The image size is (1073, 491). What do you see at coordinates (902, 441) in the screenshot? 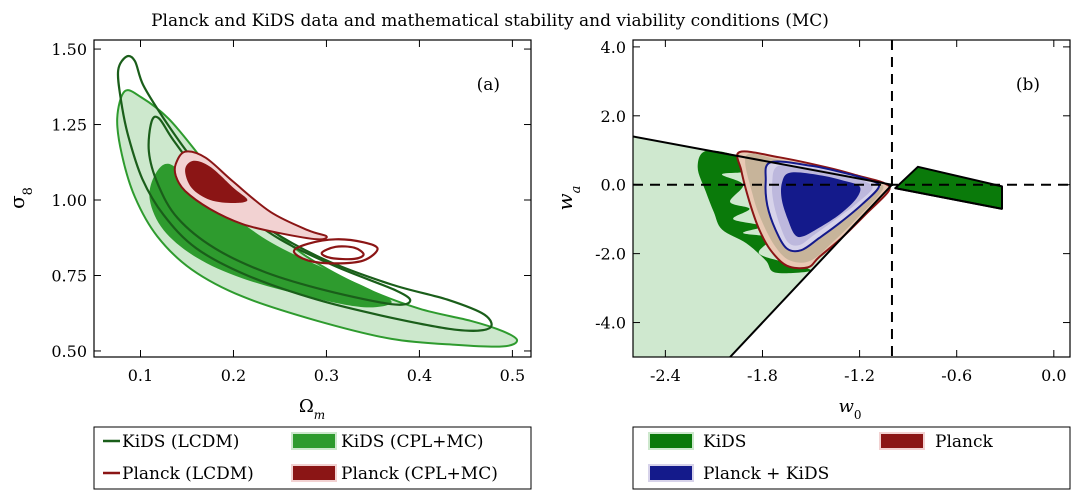
I see `legend-b-planck-swatch` at bounding box center [902, 441].